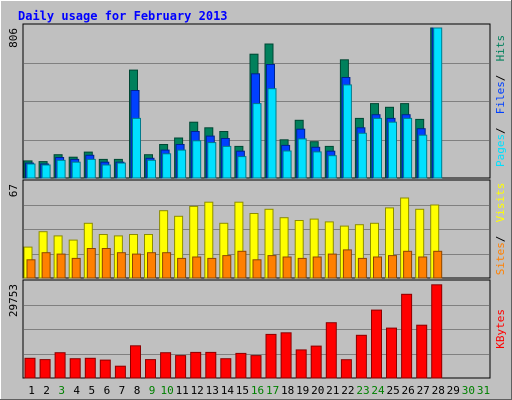 The height and width of the screenshot is (400, 512). Describe the element at coordinates (13, 190) in the screenshot. I see `y-max-label: 67` at that location.